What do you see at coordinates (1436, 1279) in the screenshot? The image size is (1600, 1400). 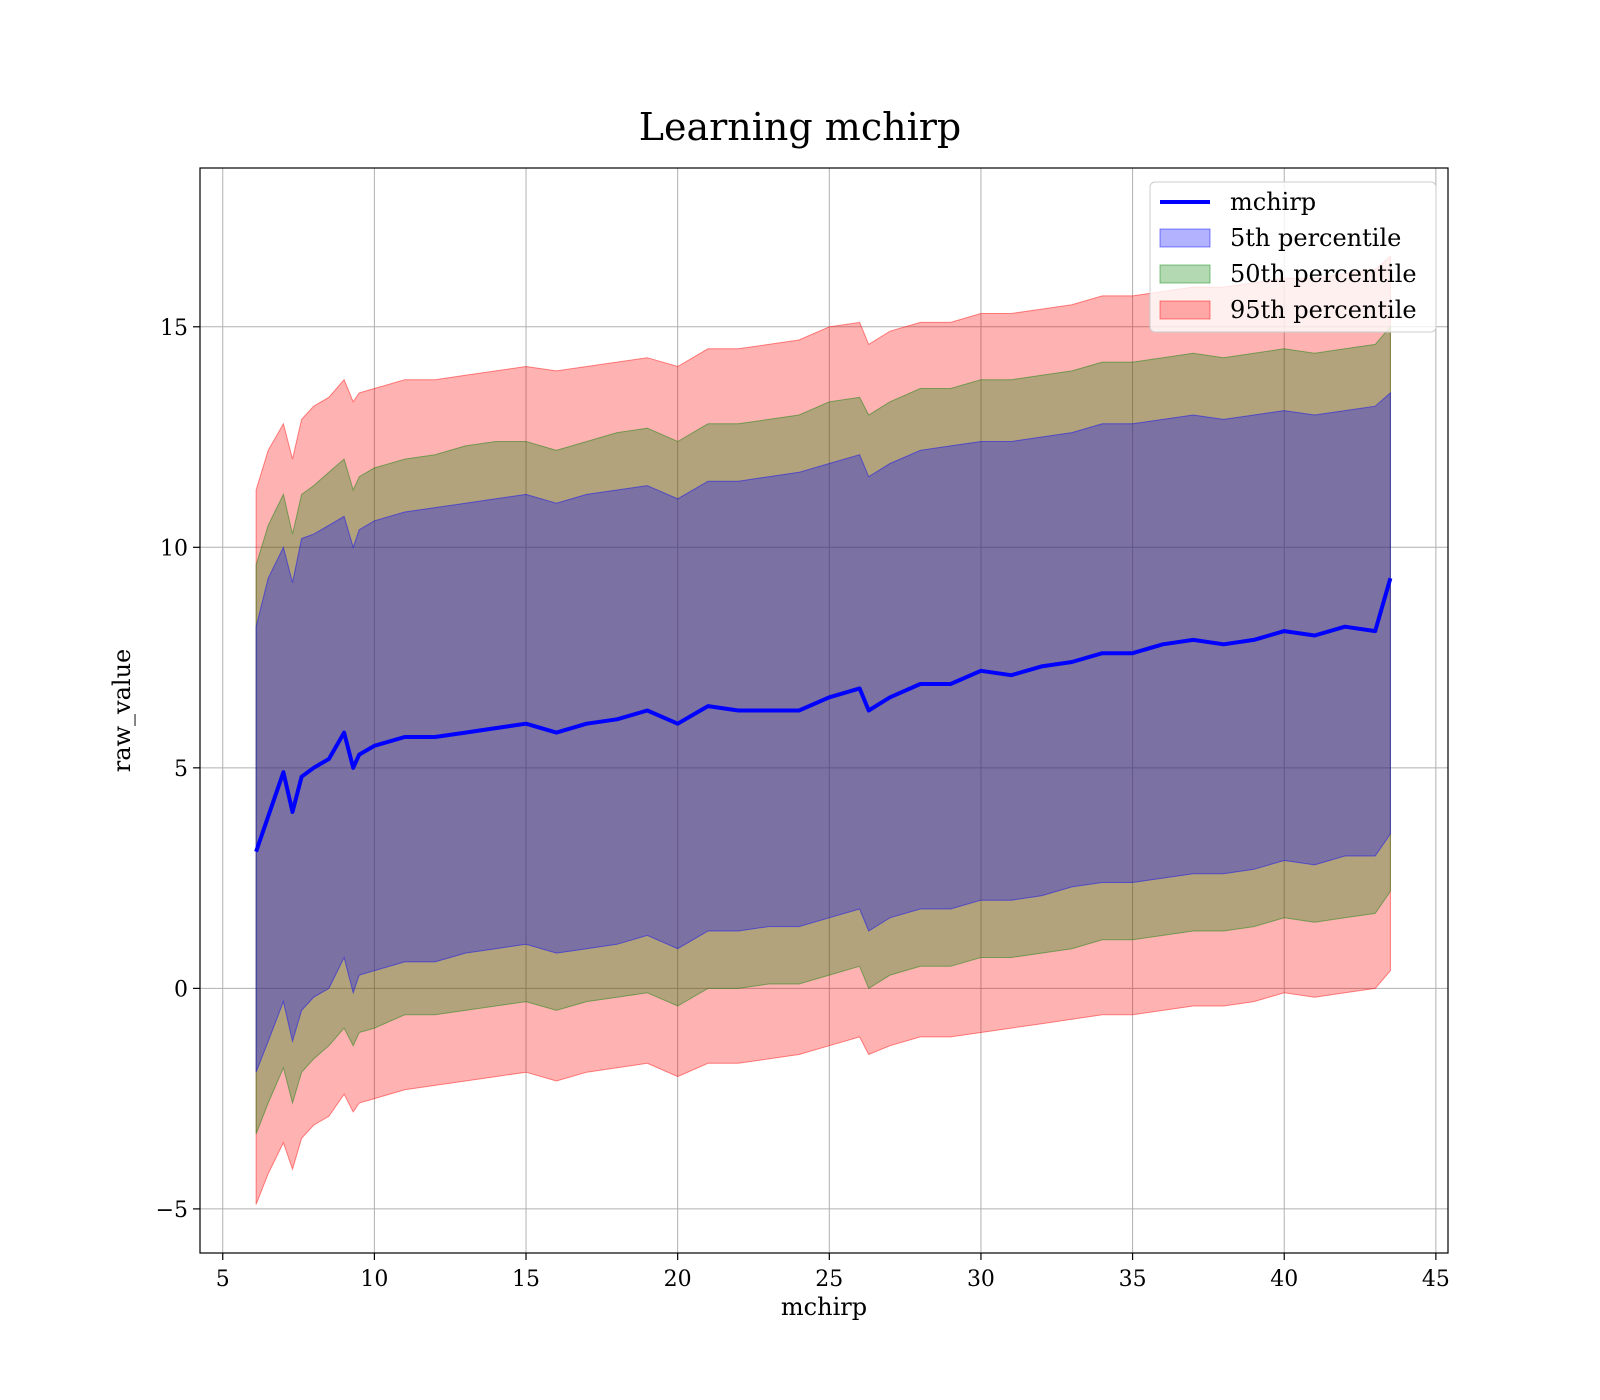 I see `x-tick-label-8: 45` at bounding box center [1436, 1279].